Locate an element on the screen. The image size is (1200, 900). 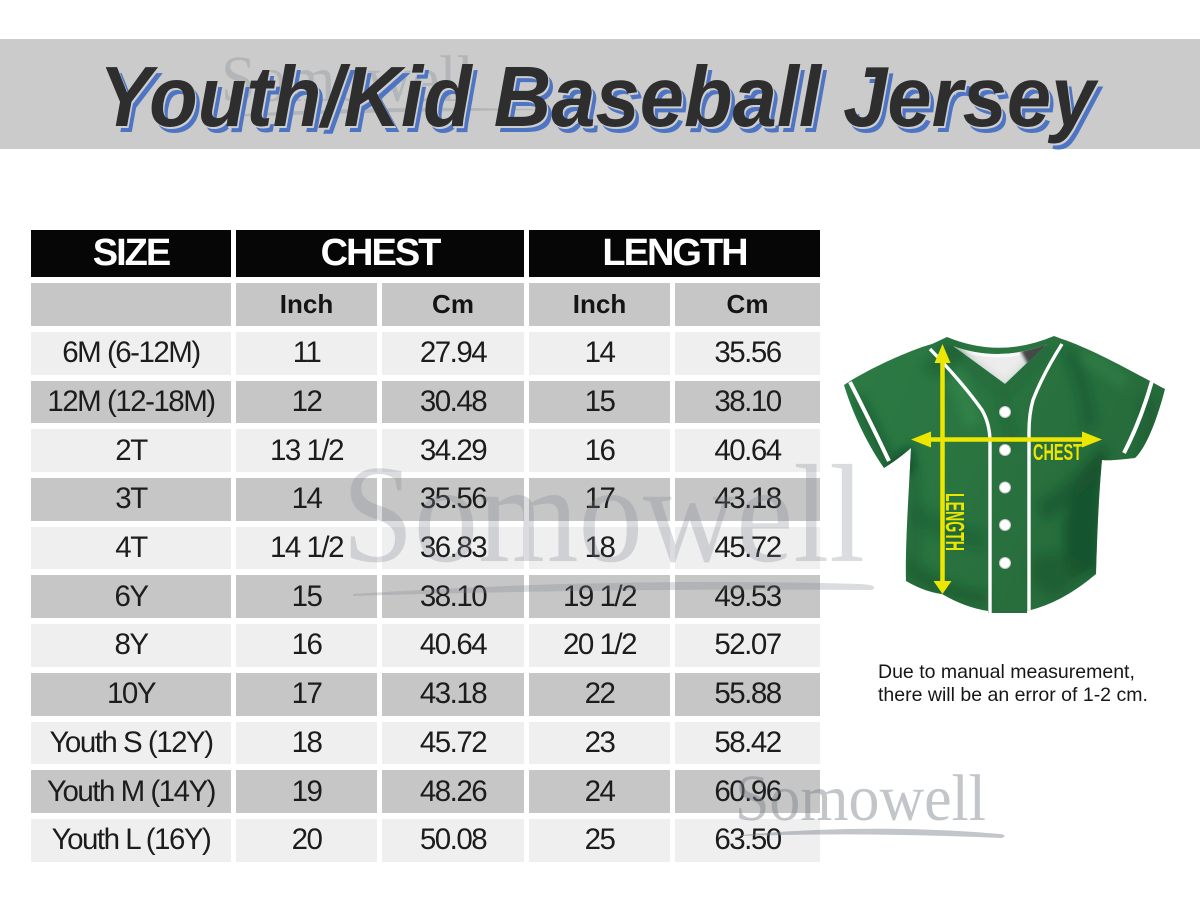
svg-text: CHEST is located at coordinates (1057, 452).